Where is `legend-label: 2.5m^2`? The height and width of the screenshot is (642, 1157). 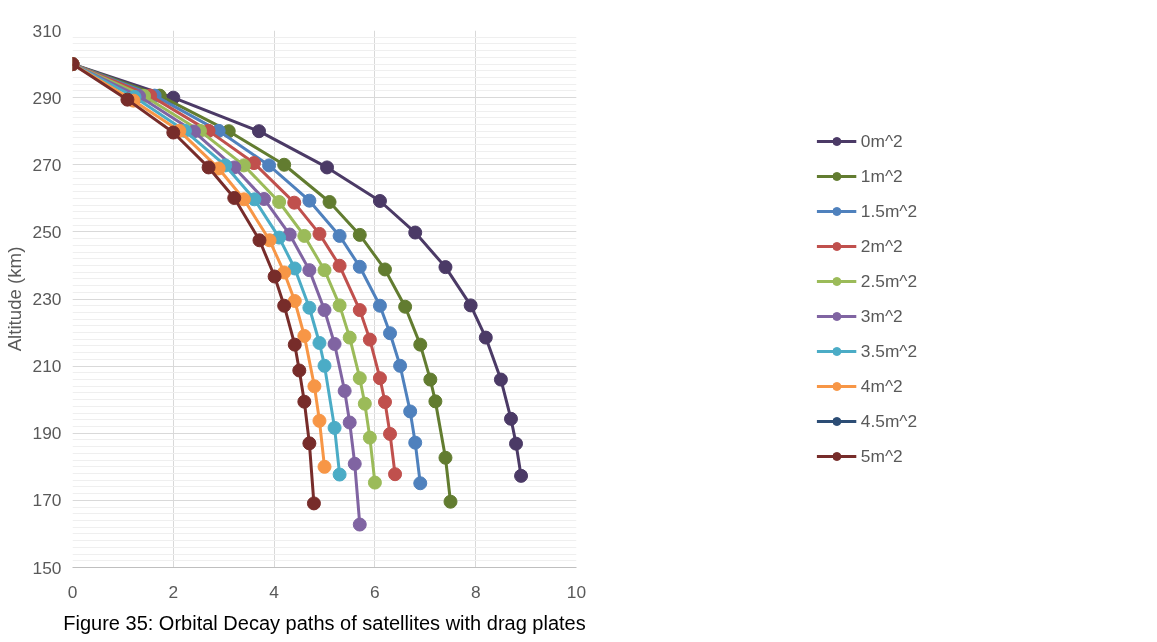
legend-label: 2.5m^2 is located at coordinates (889, 281).